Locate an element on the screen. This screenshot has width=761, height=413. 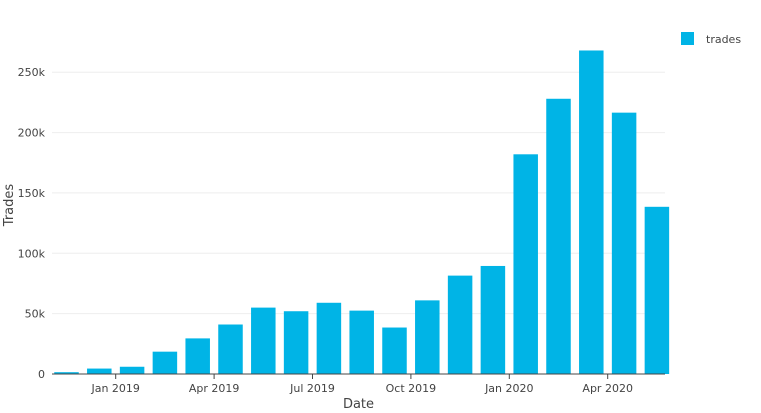
x-tick-label: Jul 2019 is located at coordinates (312, 388).